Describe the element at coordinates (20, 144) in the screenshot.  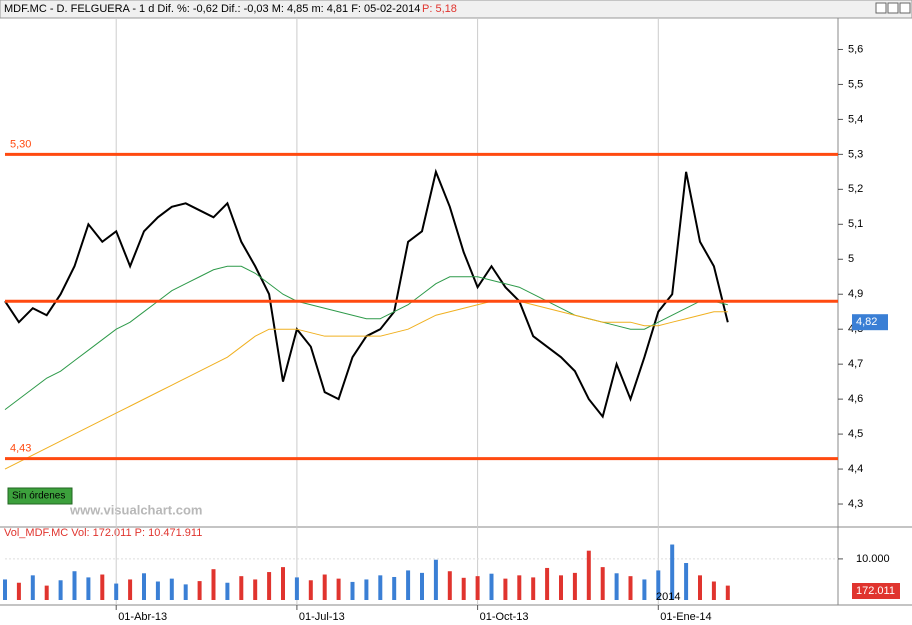
I see `level-label: 5,30` at that location.